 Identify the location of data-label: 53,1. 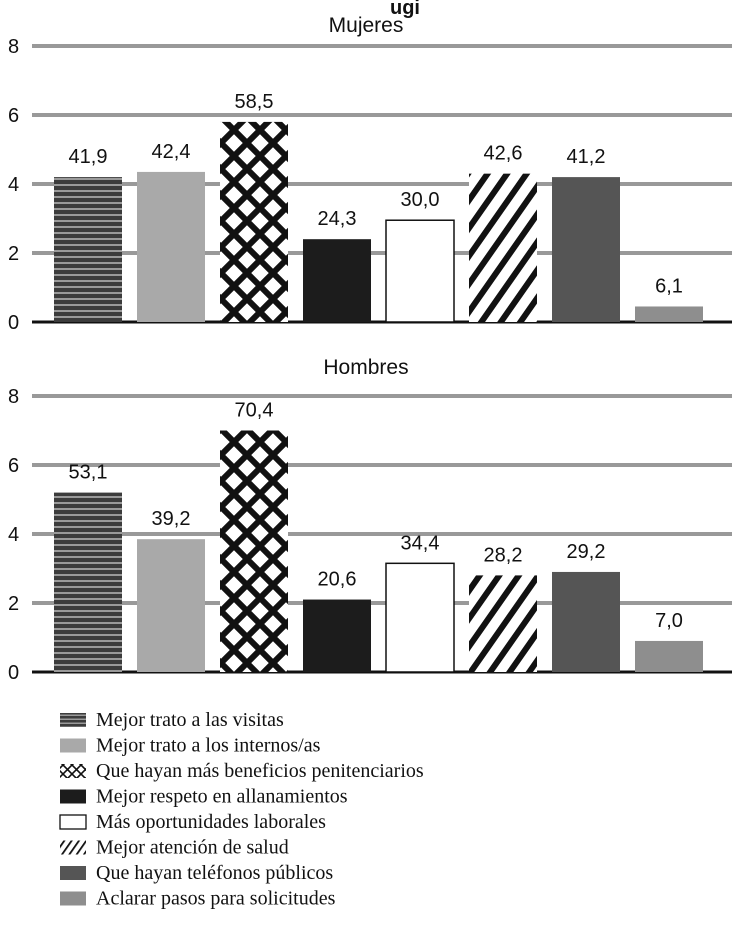
(88, 473).